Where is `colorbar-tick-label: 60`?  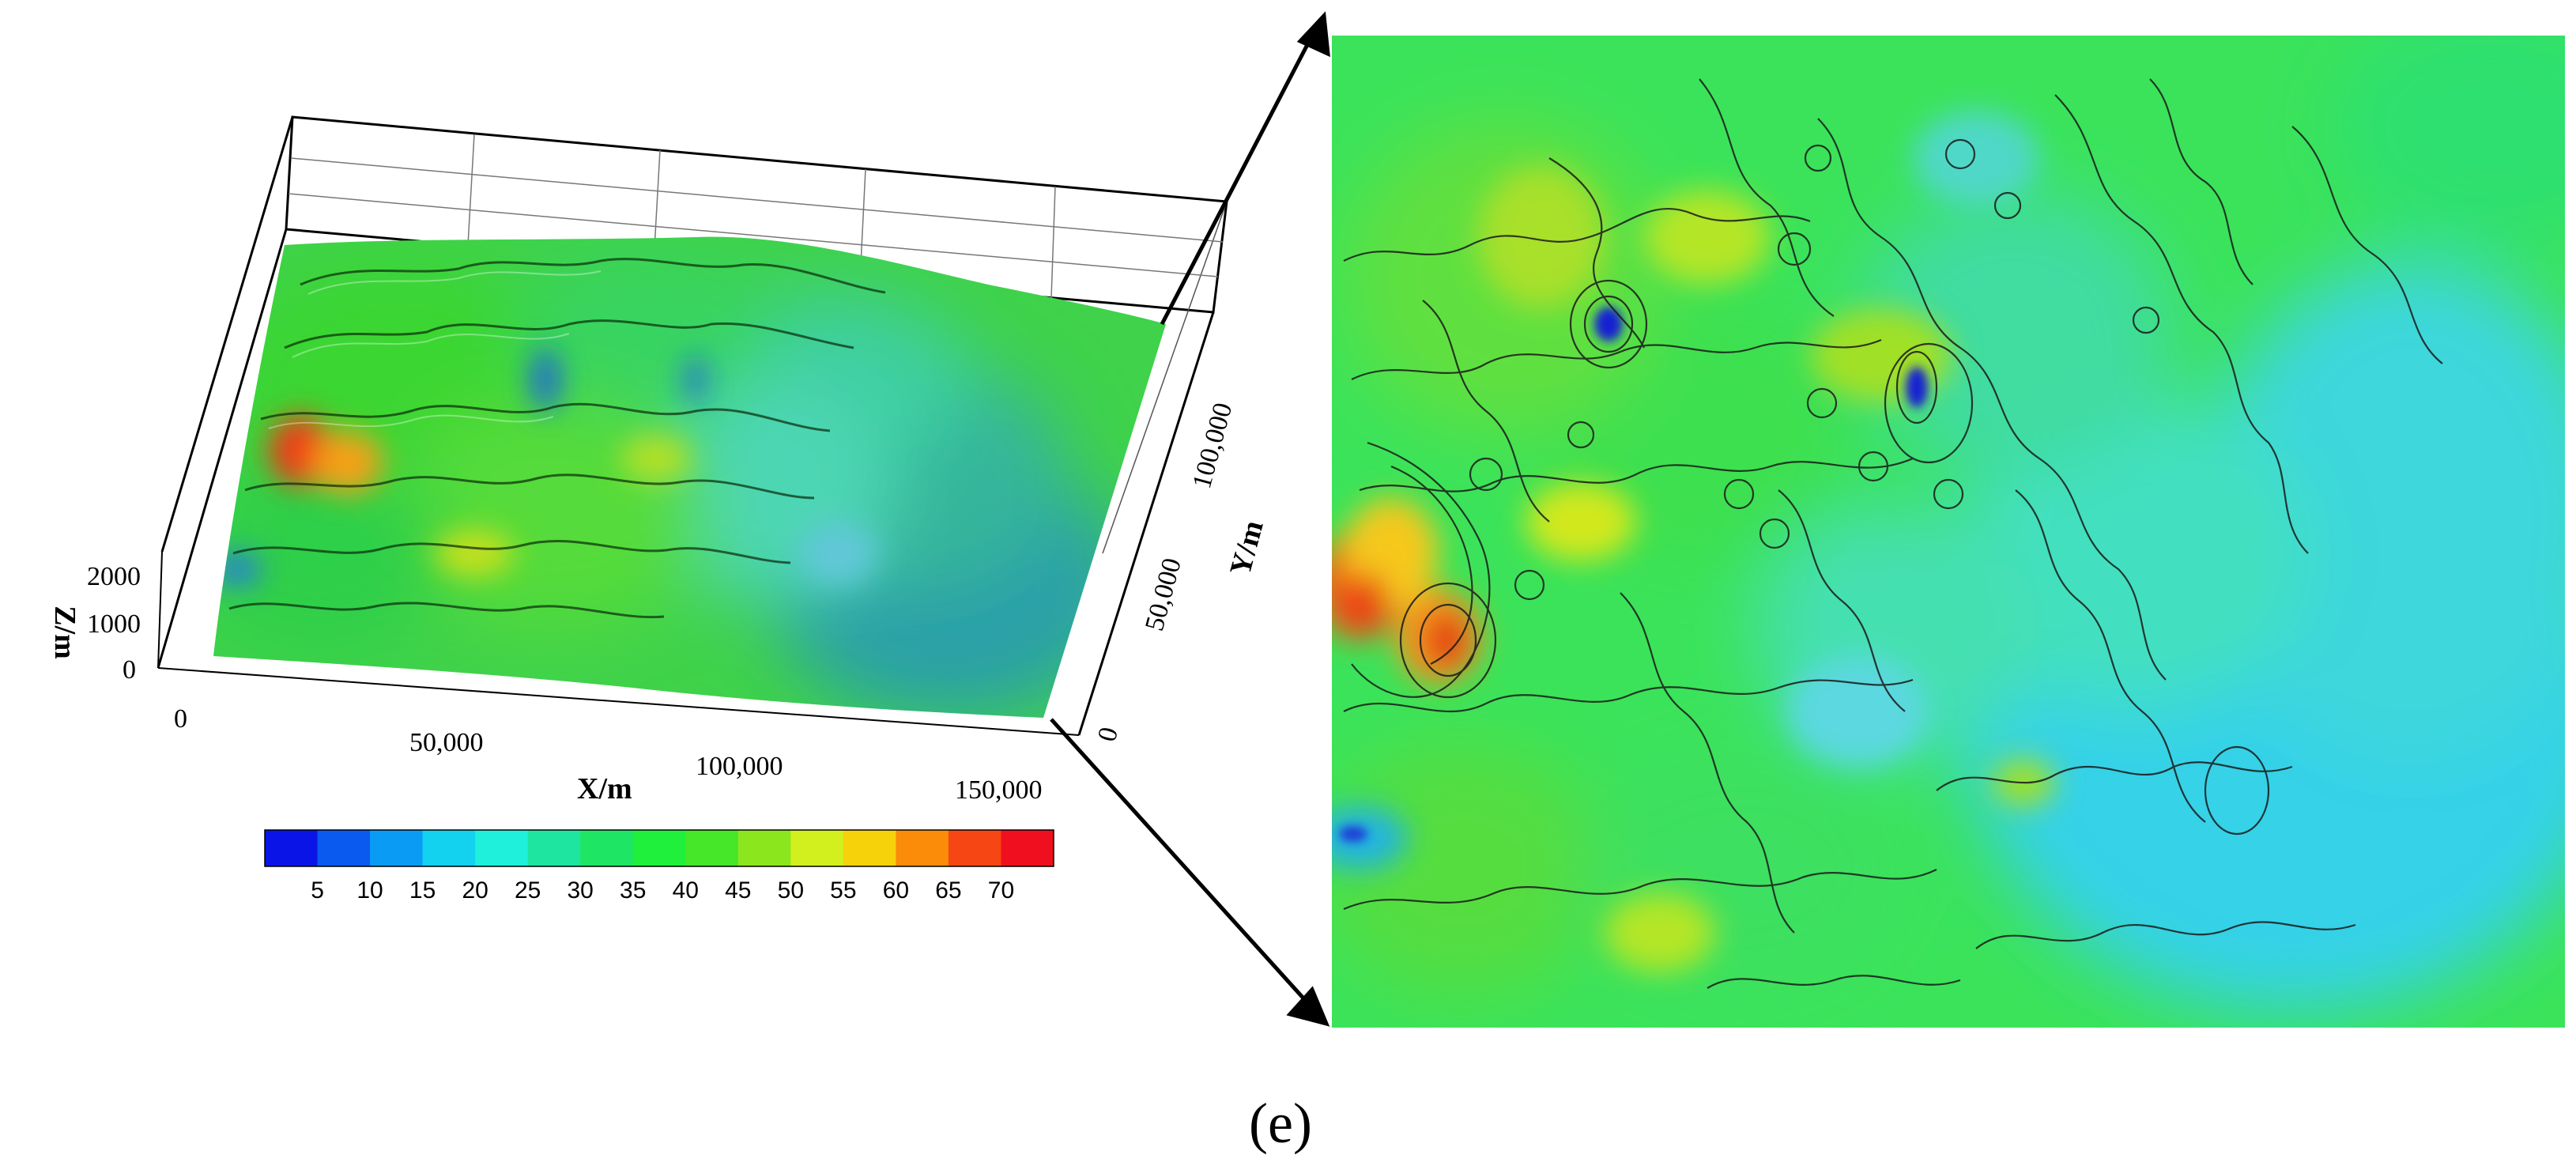
colorbar-tick-label: 60 is located at coordinates (896, 890).